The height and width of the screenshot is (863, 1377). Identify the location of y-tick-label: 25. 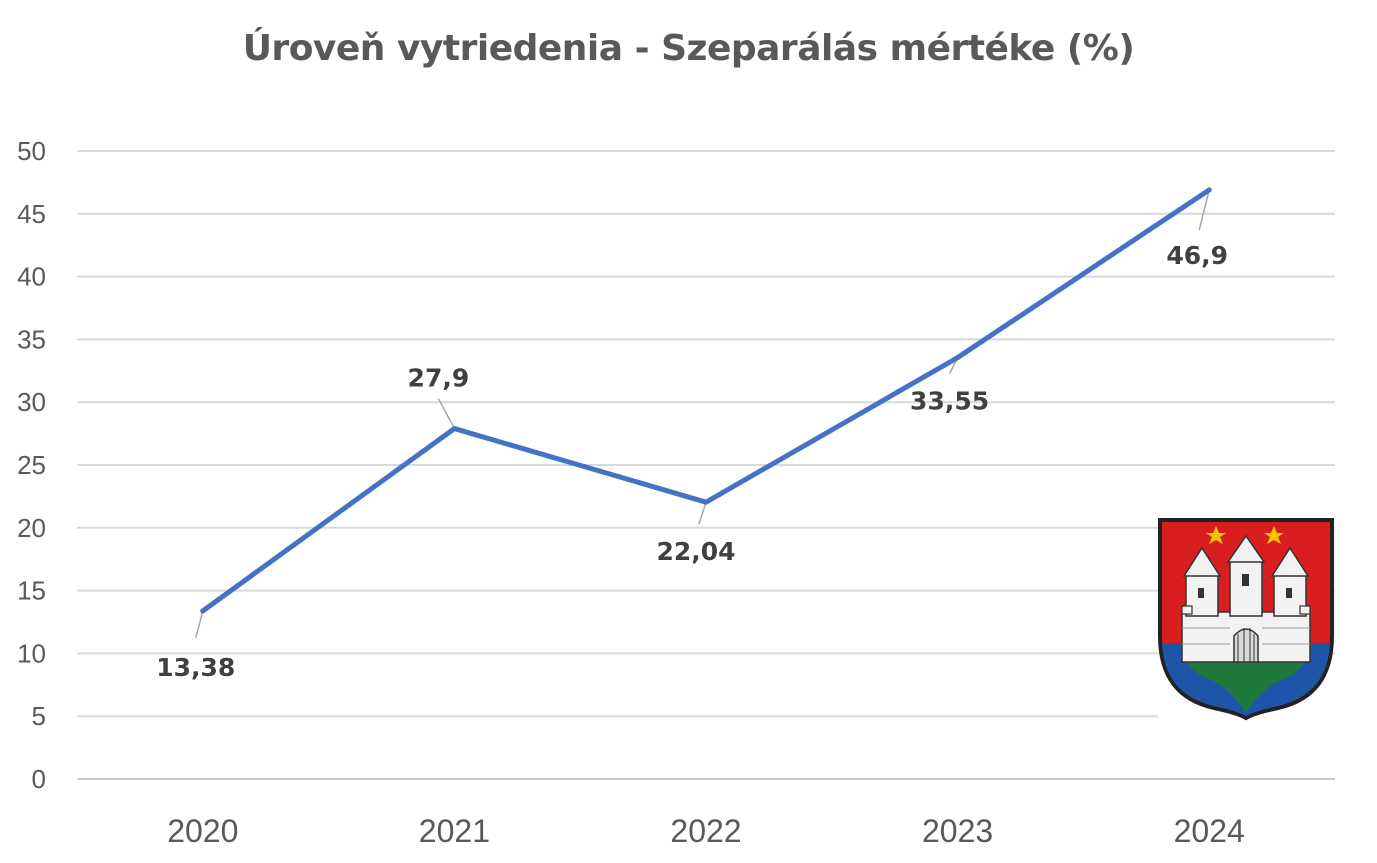
(31, 465).